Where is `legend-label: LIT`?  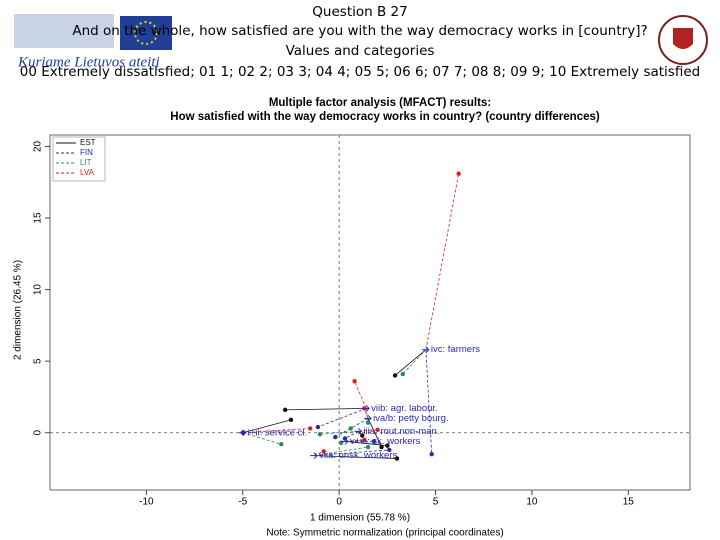
legend-label: LIT is located at coordinates (86, 162).